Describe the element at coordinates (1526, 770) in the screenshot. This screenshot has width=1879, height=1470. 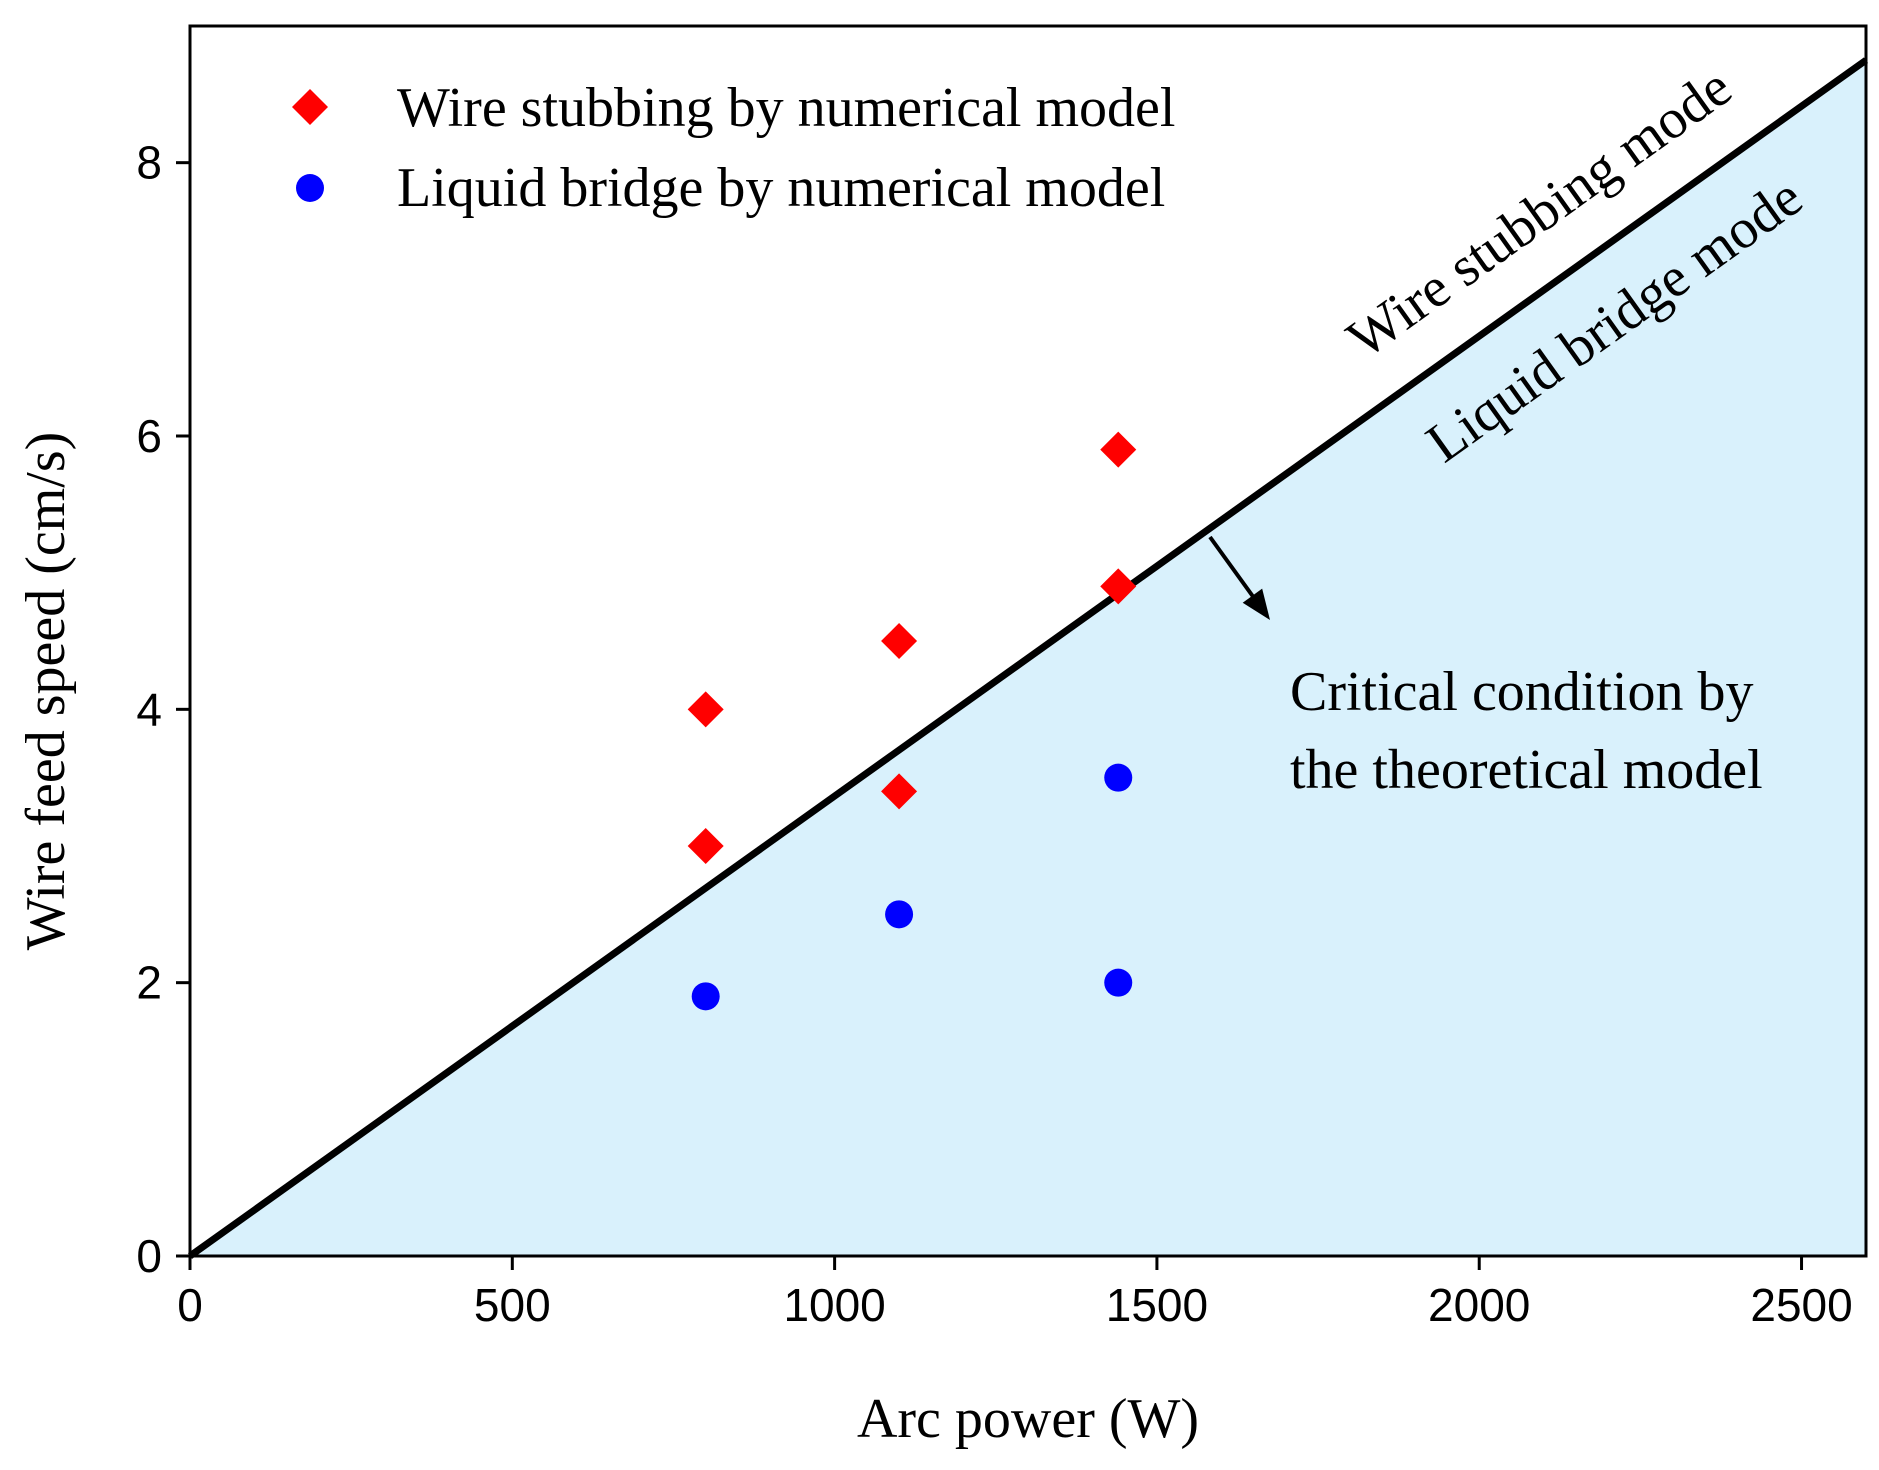
I see `critical-label-line-2: the theoretical model` at that location.